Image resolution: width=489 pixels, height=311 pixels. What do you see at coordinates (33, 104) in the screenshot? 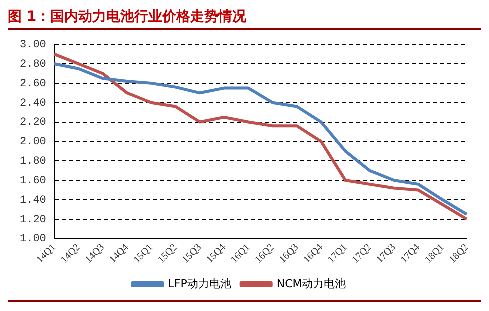
I see `y-tick-label: 2.40` at bounding box center [33, 104].